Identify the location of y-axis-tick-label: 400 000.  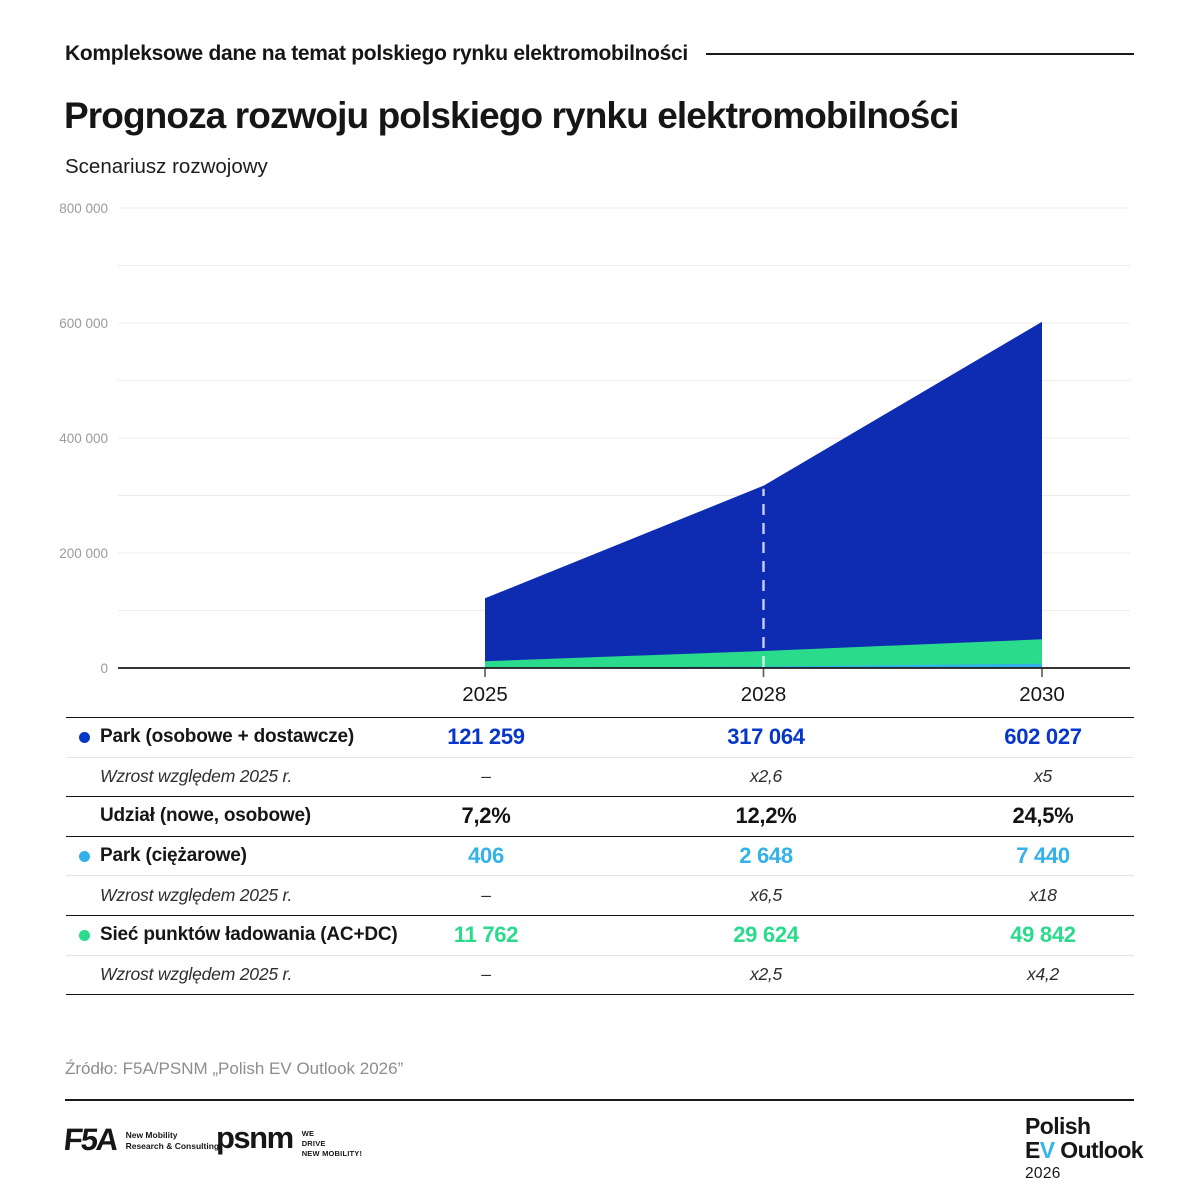
(83, 438).